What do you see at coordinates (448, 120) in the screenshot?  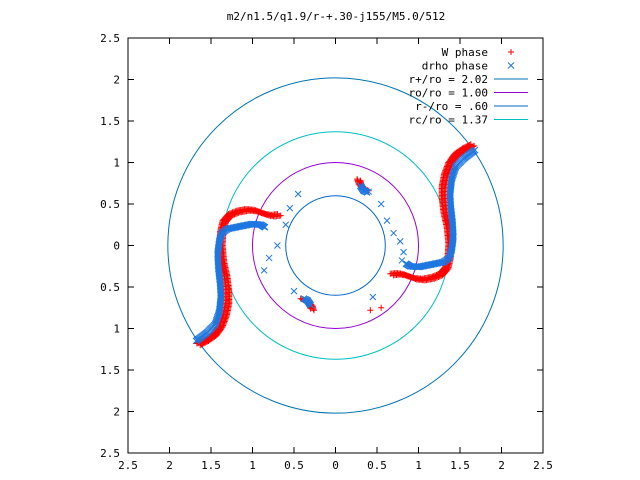 I see `legend-label: rc/ro = 1.37` at bounding box center [448, 120].